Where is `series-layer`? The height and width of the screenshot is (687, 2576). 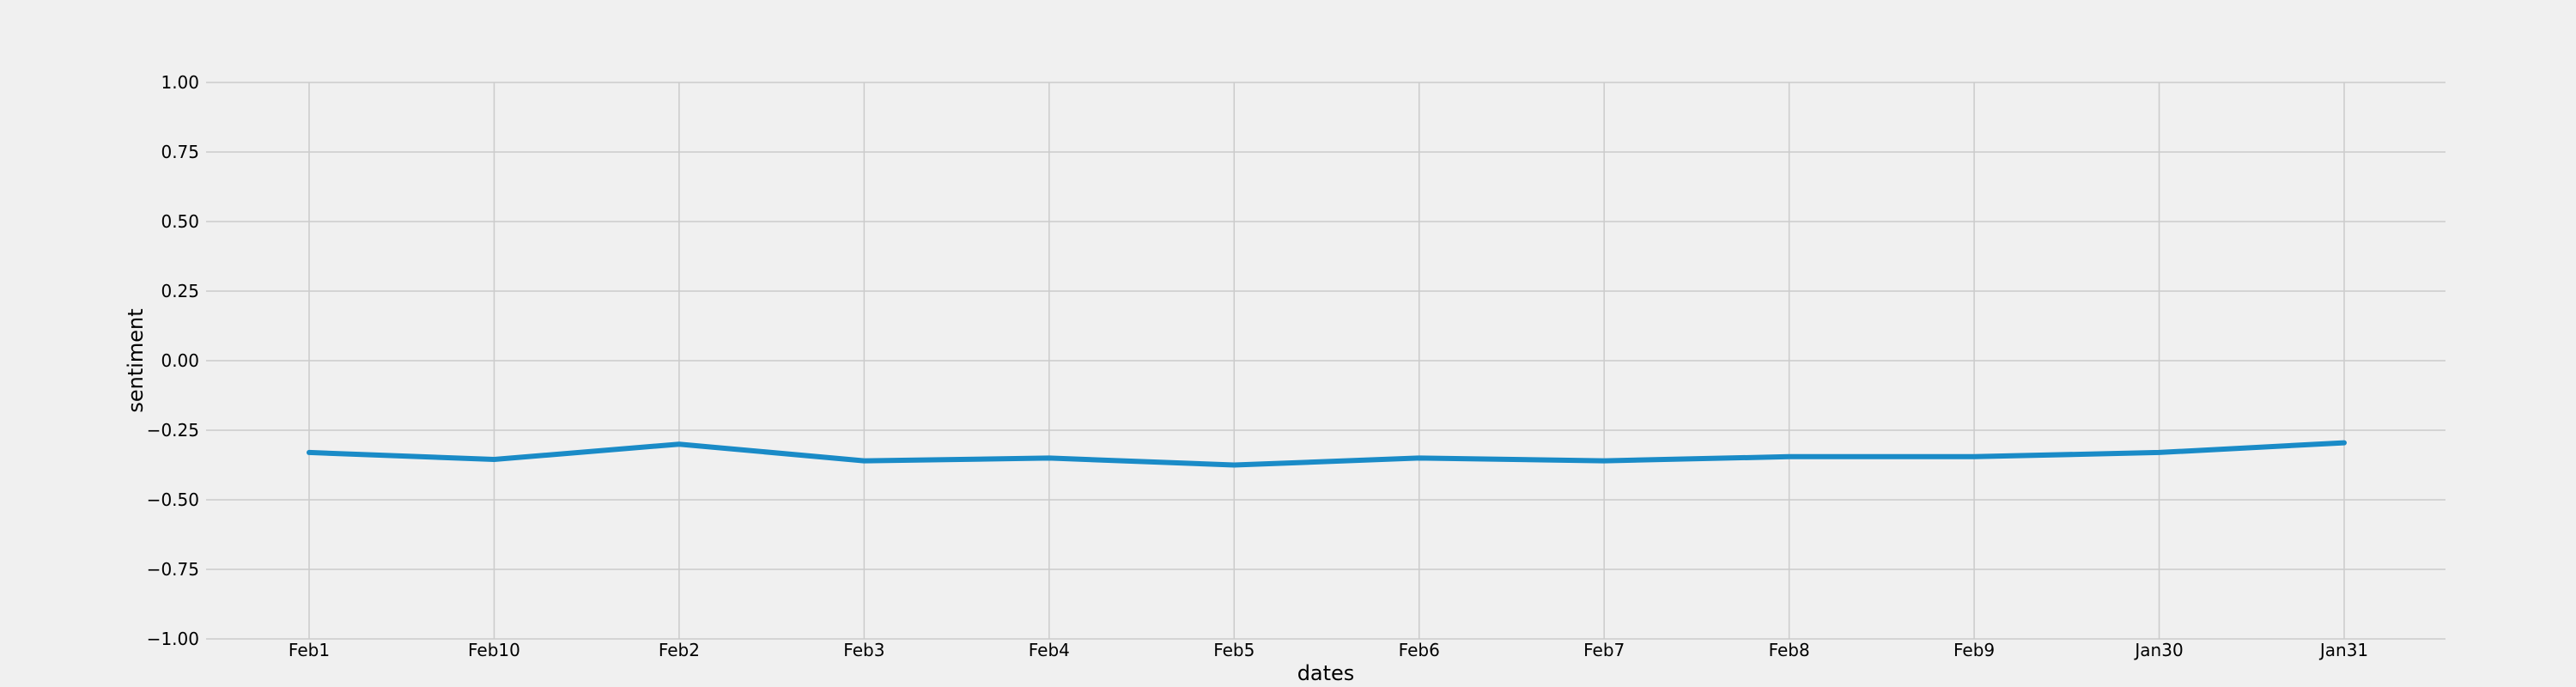
series-layer is located at coordinates (1327, 454).